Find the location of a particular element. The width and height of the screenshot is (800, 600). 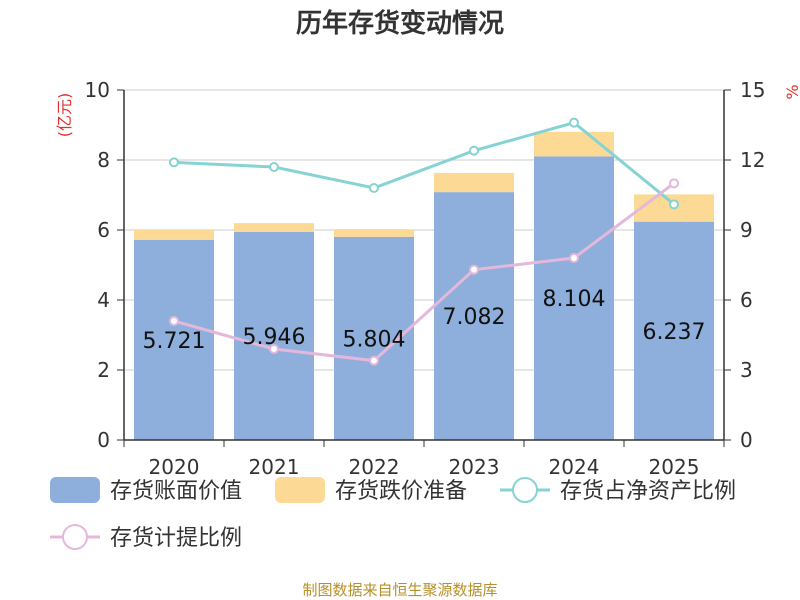

line-net-asset-ratio is located at coordinates (424, 163).